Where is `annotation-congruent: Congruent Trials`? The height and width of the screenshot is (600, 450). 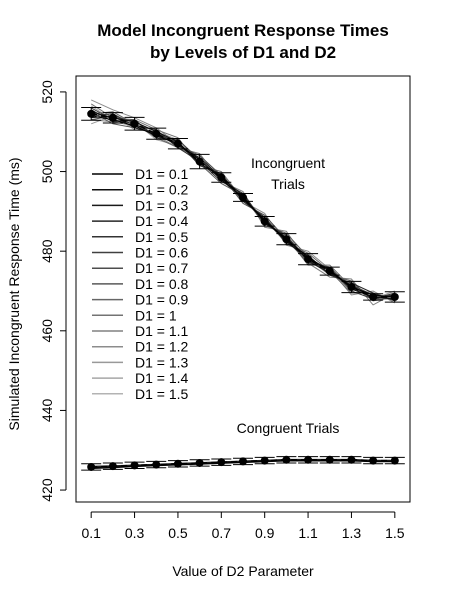
annotation-congruent: Congruent Trials is located at coordinates (288, 428).